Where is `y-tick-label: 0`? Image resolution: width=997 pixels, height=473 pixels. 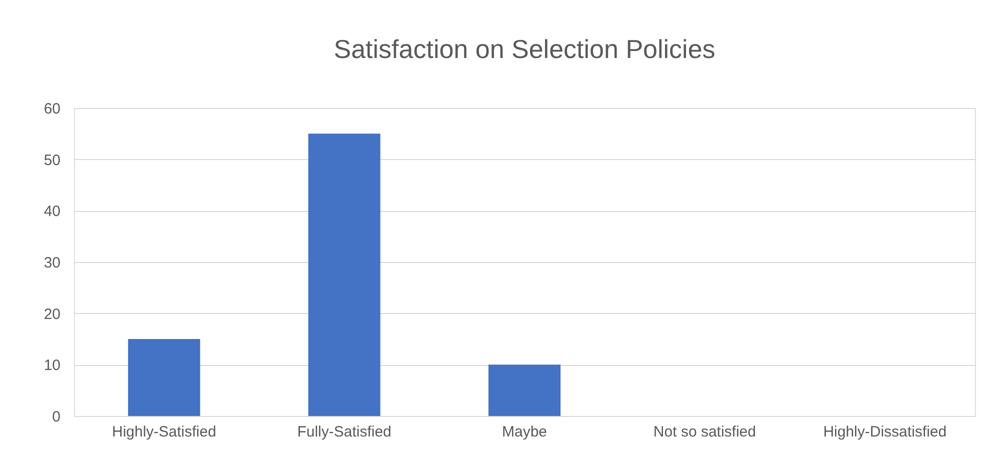
y-tick-label: 0 is located at coordinates (56, 417).